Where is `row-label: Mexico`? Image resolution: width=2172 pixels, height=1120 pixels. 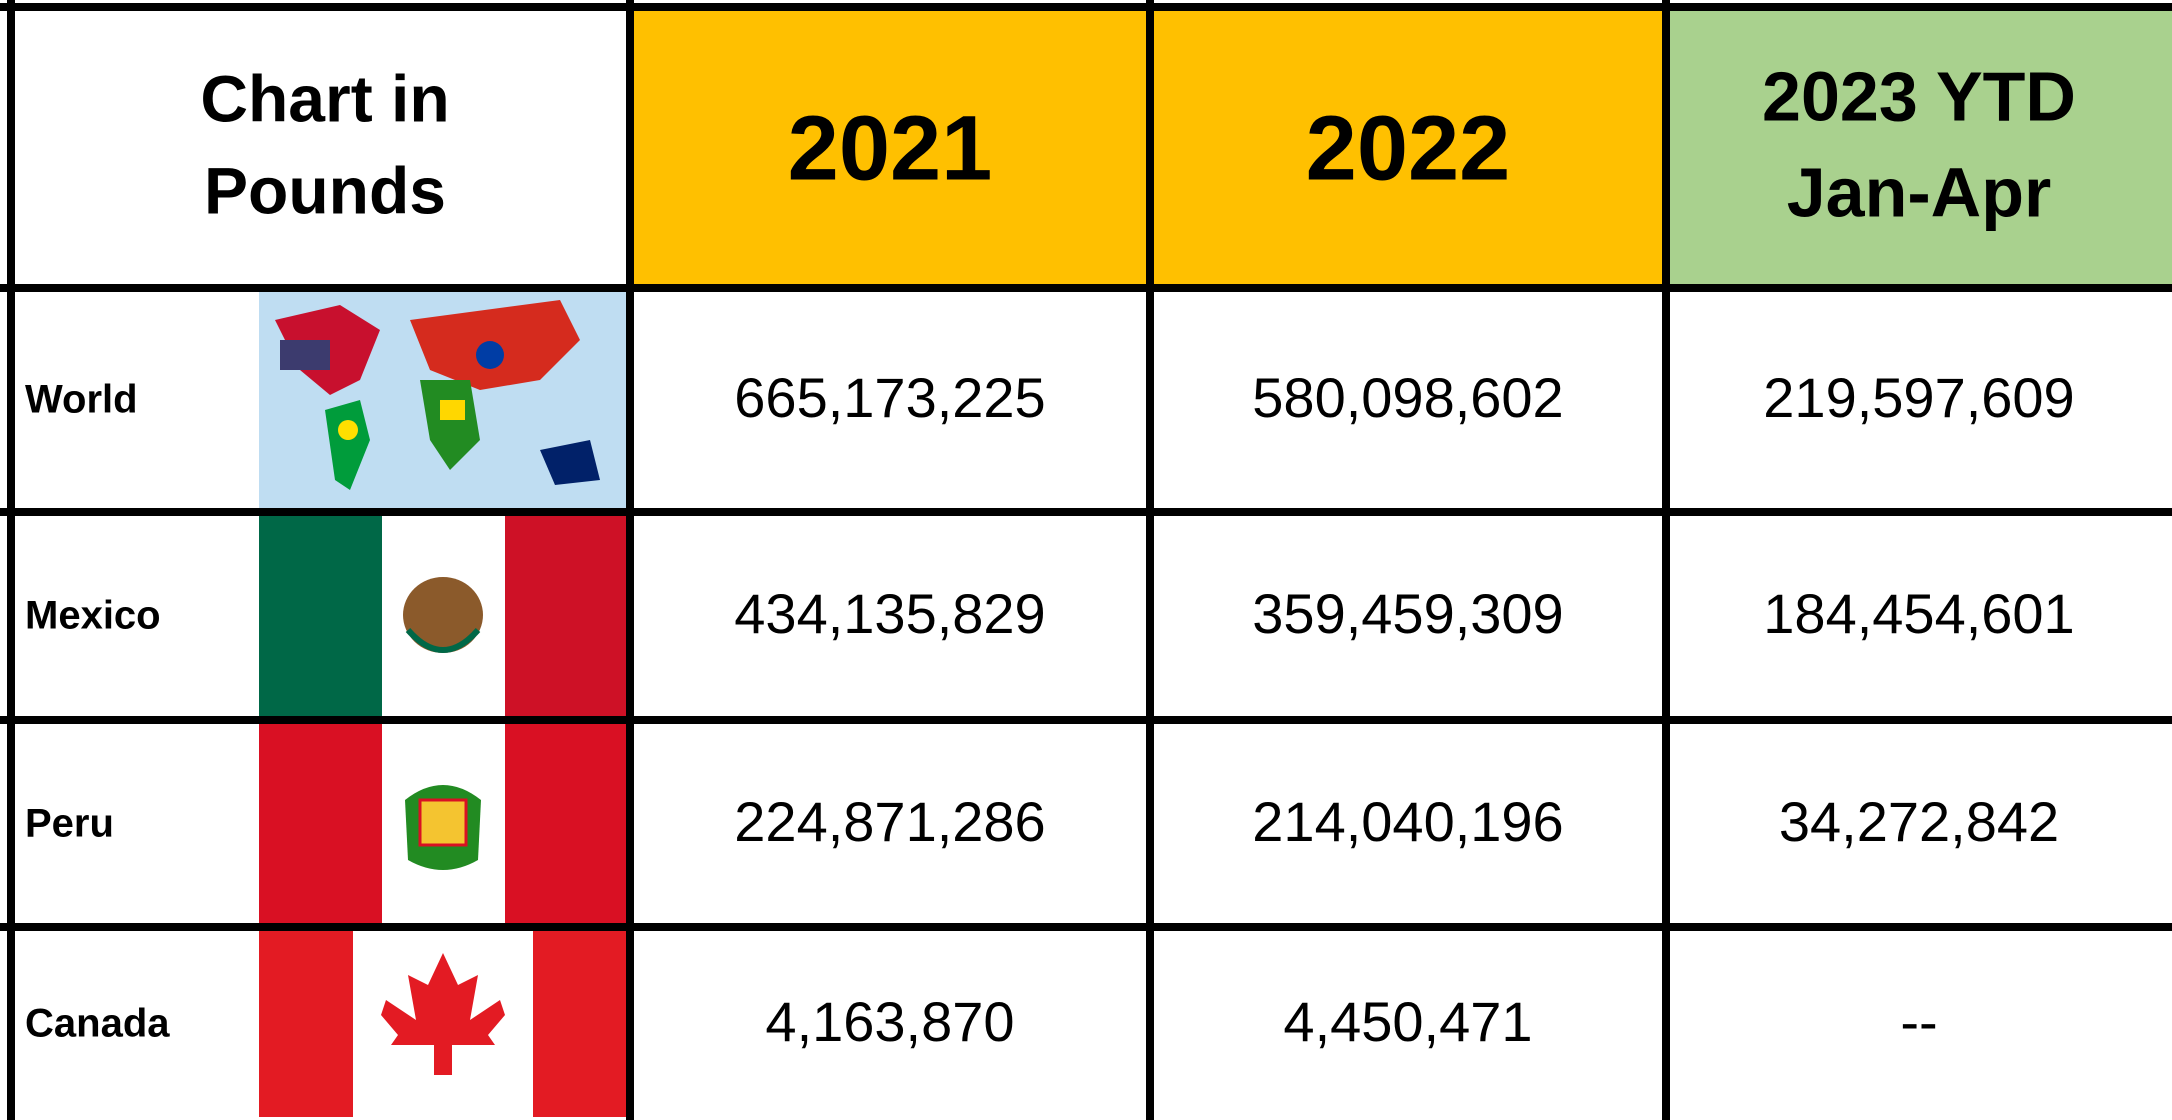 row-label: Mexico is located at coordinates (93, 616).